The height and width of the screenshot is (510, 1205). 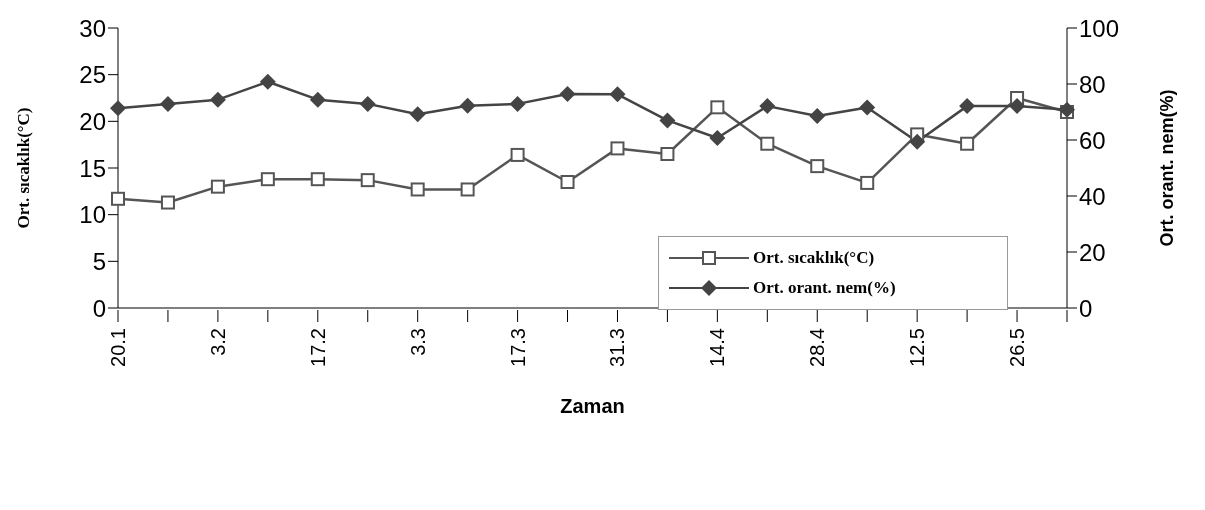 What do you see at coordinates (1099, 28) in the screenshot?
I see `y2-tick-label: 100` at bounding box center [1099, 28].